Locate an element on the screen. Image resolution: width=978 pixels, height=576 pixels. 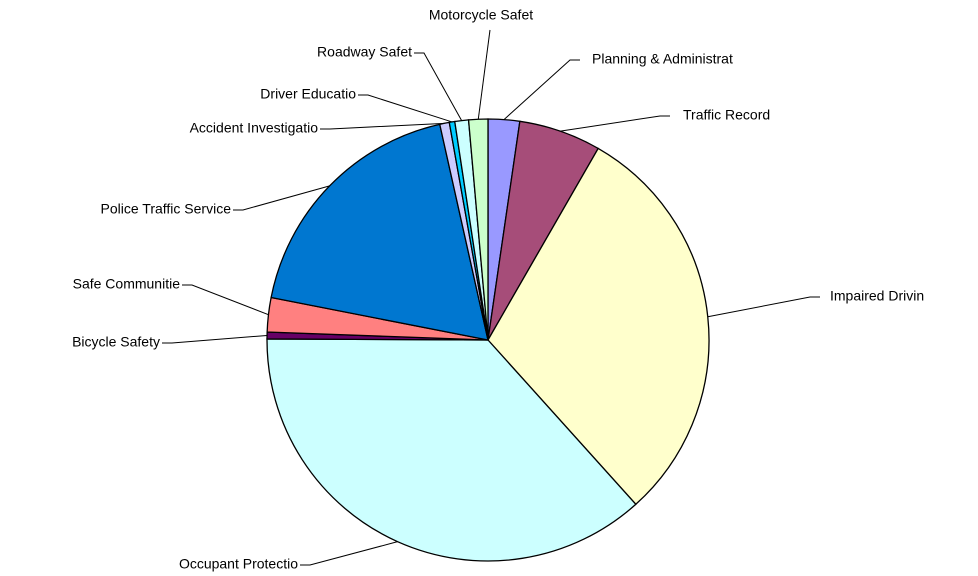
slice-label: Planning & Administrat is located at coordinates (662, 59).